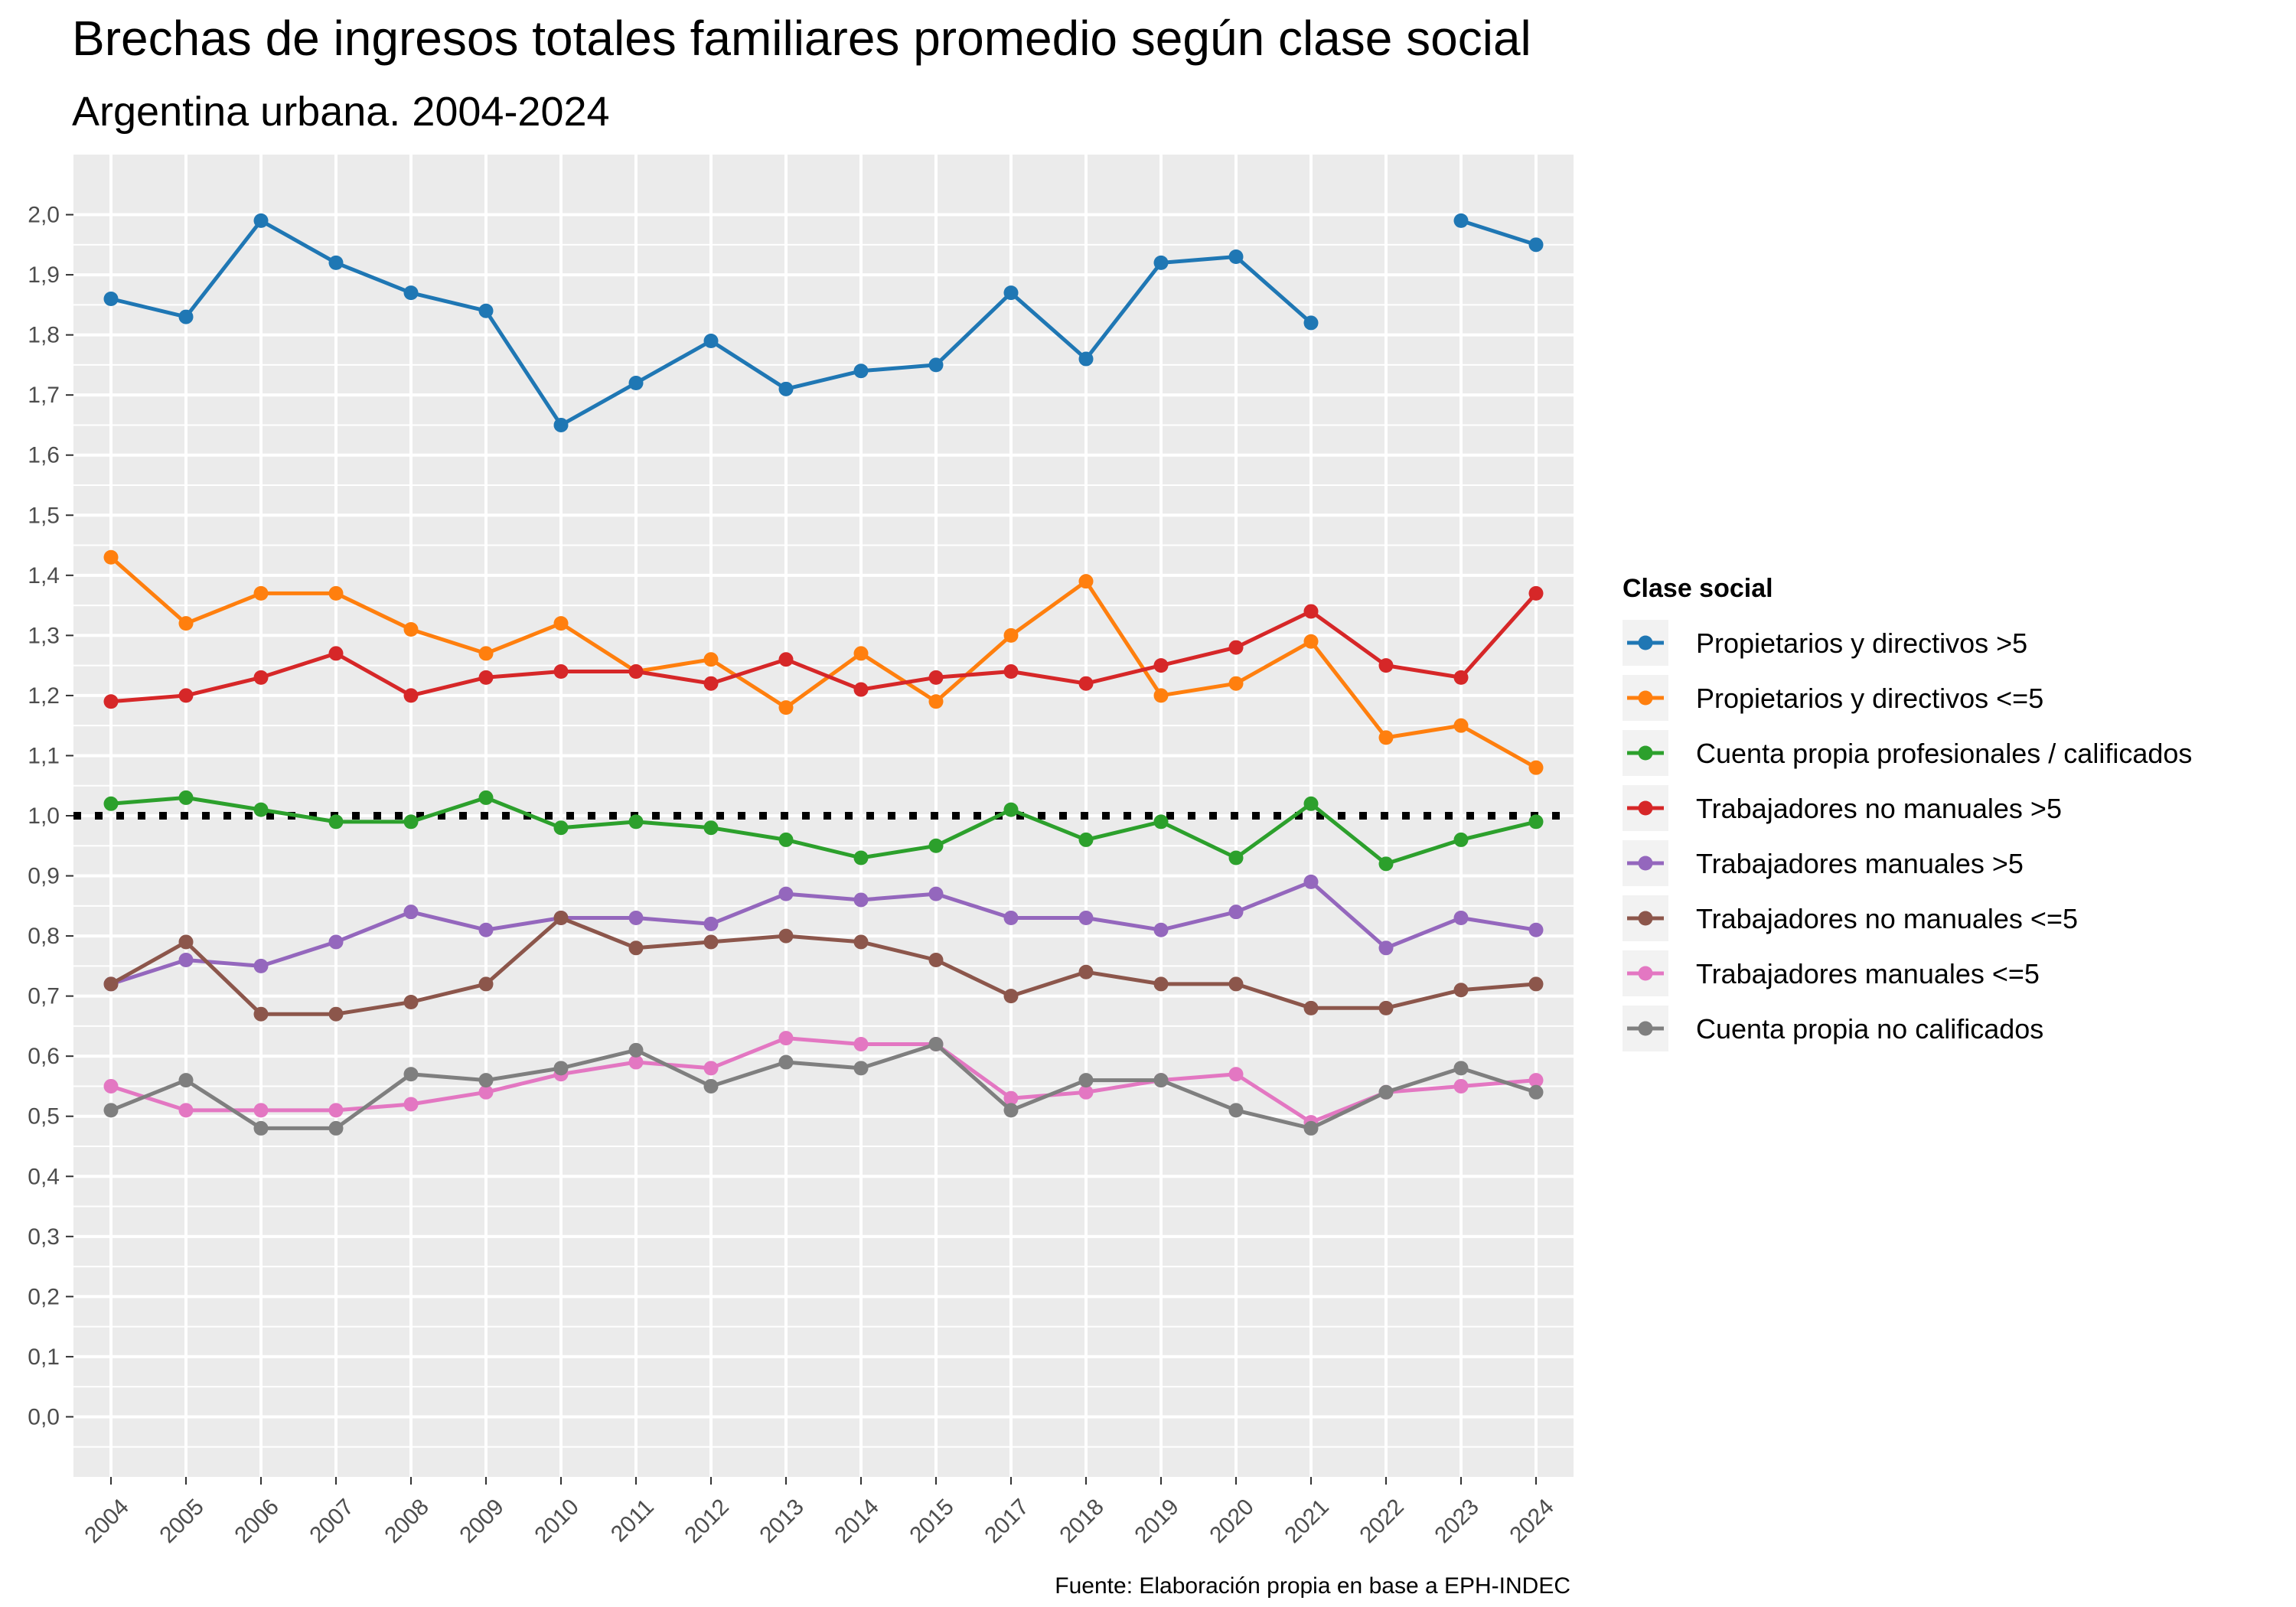  What do you see at coordinates (932, 1522) in the screenshot?
I see `x-tick-label: 2015` at bounding box center [932, 1522].